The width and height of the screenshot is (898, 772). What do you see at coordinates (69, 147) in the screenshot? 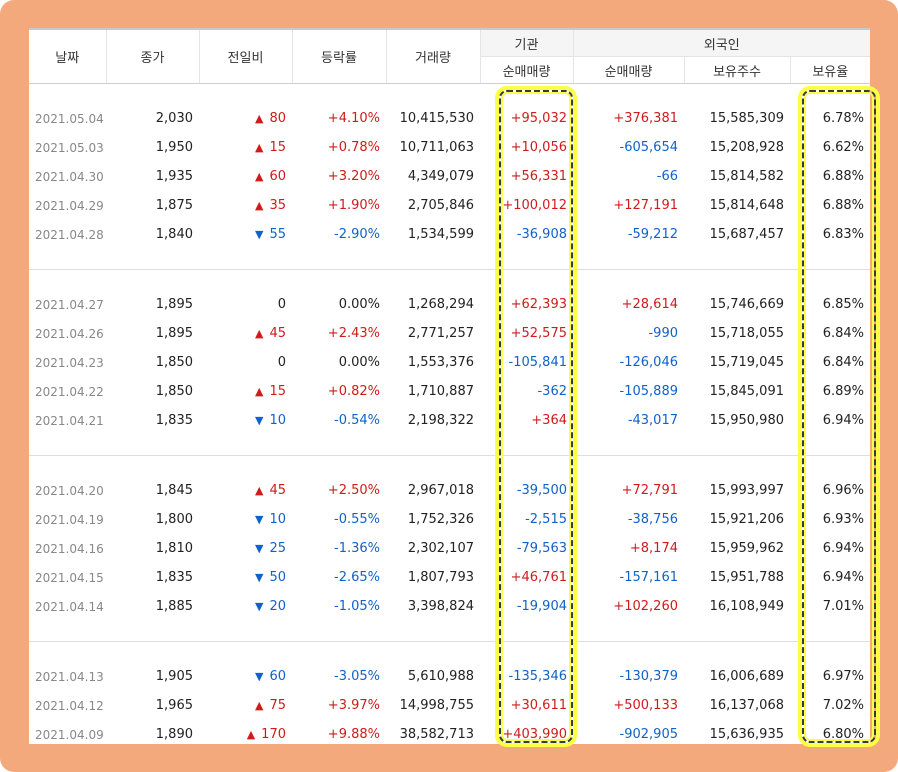
I see `date-cell: 2021.05.03` at bounding box center [69, 147].